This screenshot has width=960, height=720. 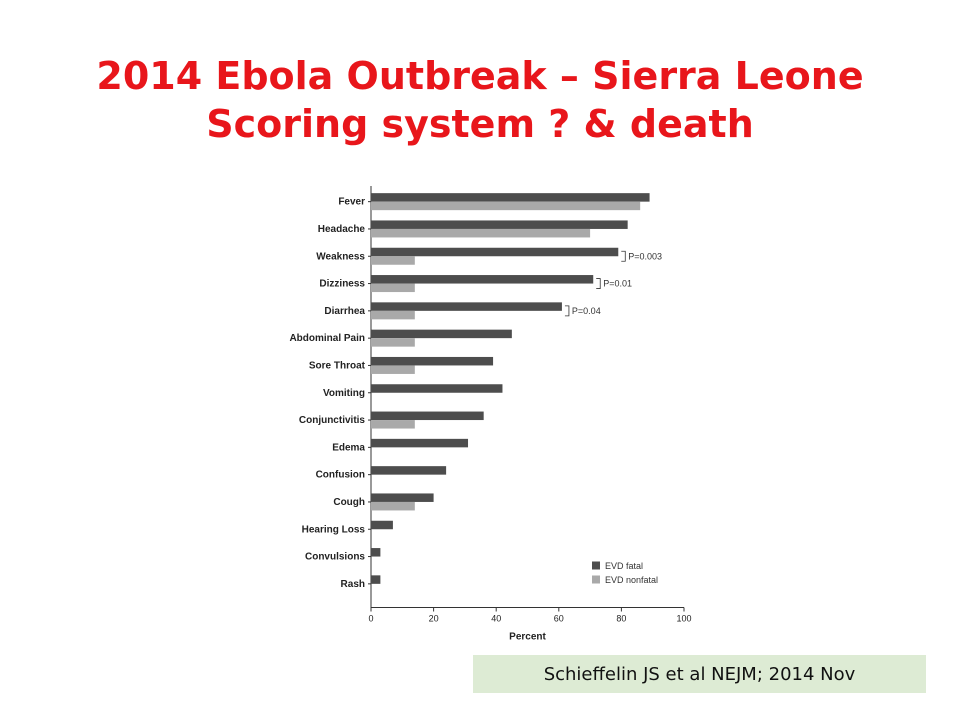 What do you see at coordinates (621, 619) in the screenshot?
I see `x-tick-label: 80` at bounding box center [621, 619].